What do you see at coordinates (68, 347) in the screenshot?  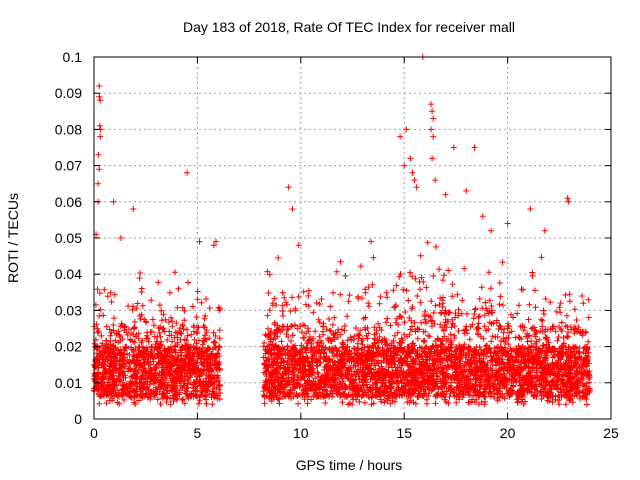 I see `y-tick-label: 0.02` at bounding box center [68, 347].